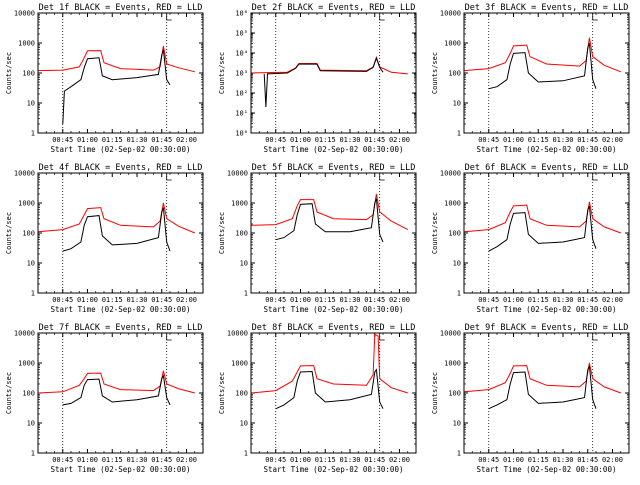 This screenshot has width=640, height=485. What do you see at coordinates (547, 328) in the screenshot?
I see `chart-title: Det 9f BLACK = Events, RED = LLD` at bounding box center [547, 328].